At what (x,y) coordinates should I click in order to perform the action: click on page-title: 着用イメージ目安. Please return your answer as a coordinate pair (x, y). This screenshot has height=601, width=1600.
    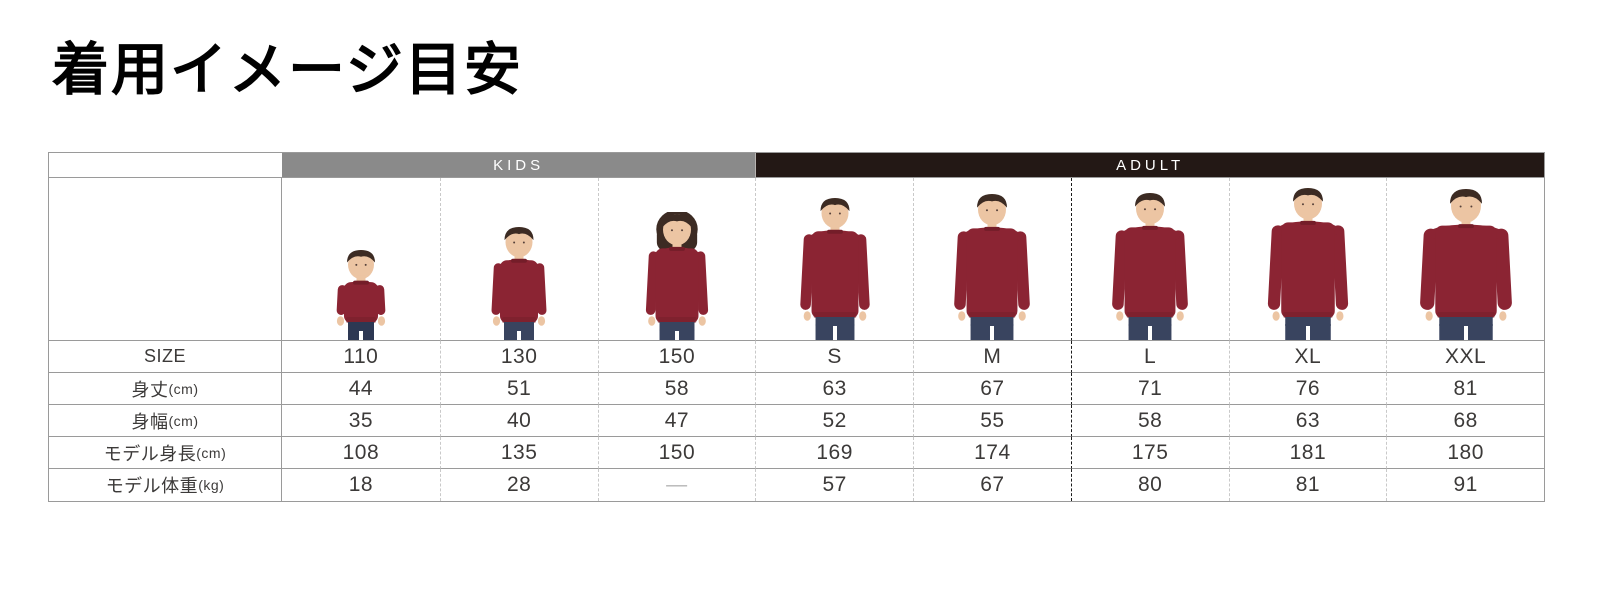
    Looking at the image, I should click on (287, 70).